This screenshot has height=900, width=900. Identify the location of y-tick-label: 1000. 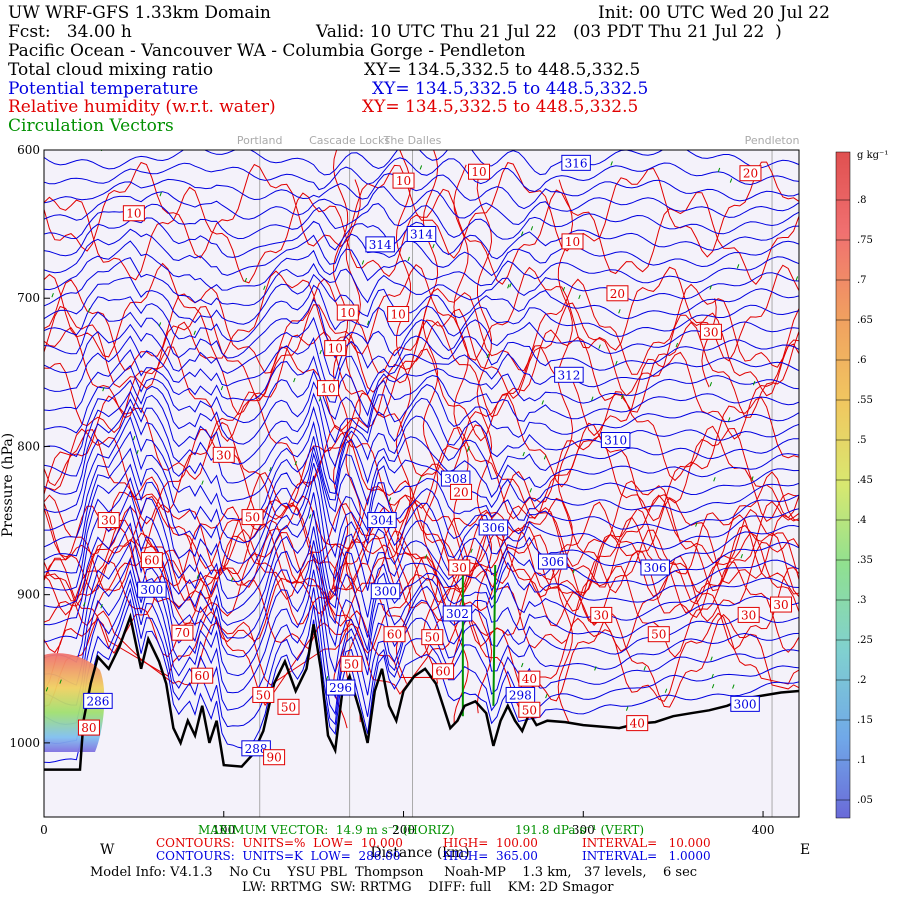
(24, 743).